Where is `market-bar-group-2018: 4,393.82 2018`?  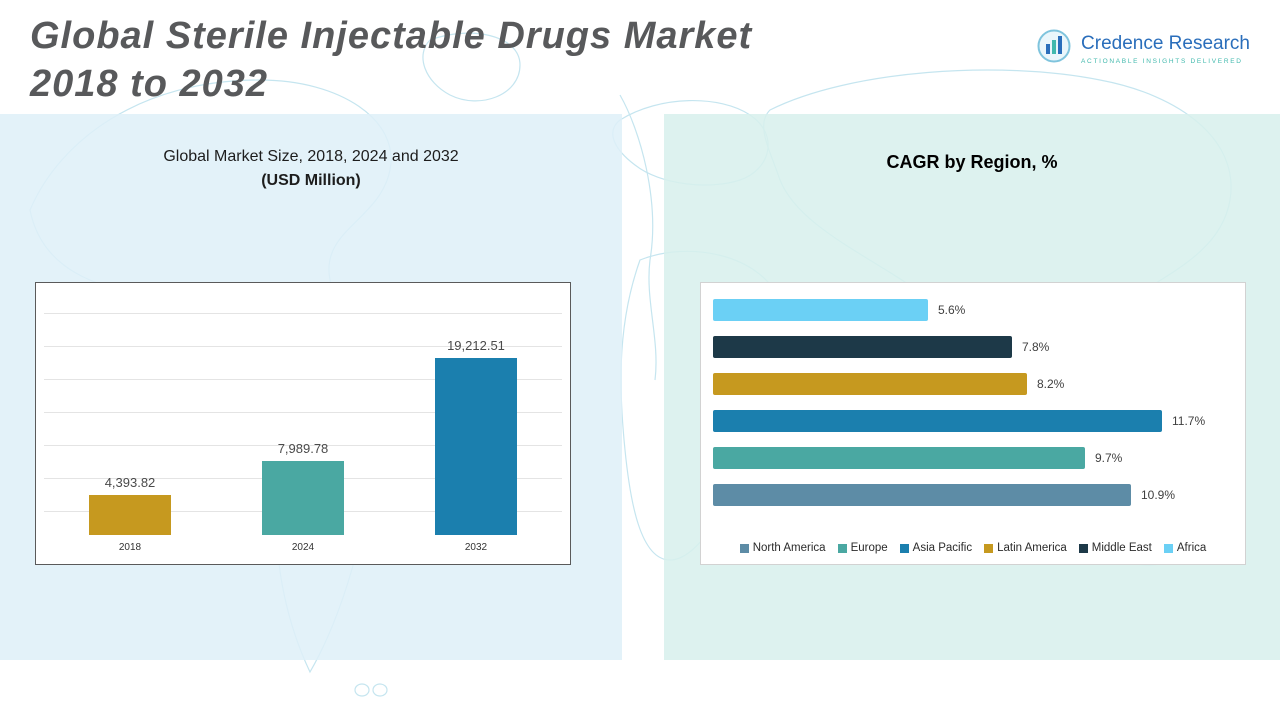
market-bar-group-2018: 4,393.82 2018 is located at coordinates (130, 514).